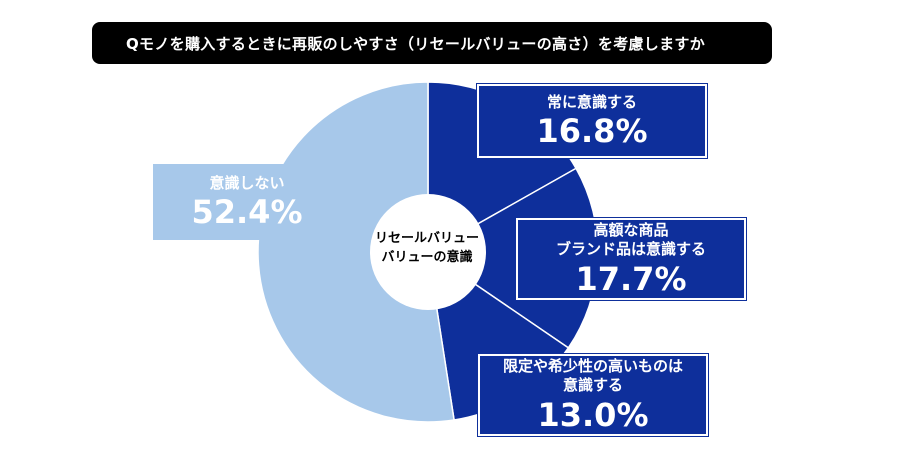  What do you see at coordinates (427, 257) in the screenshot?
I see `center-label-line-2: バリューの意識` at bounding box center [427, 257].